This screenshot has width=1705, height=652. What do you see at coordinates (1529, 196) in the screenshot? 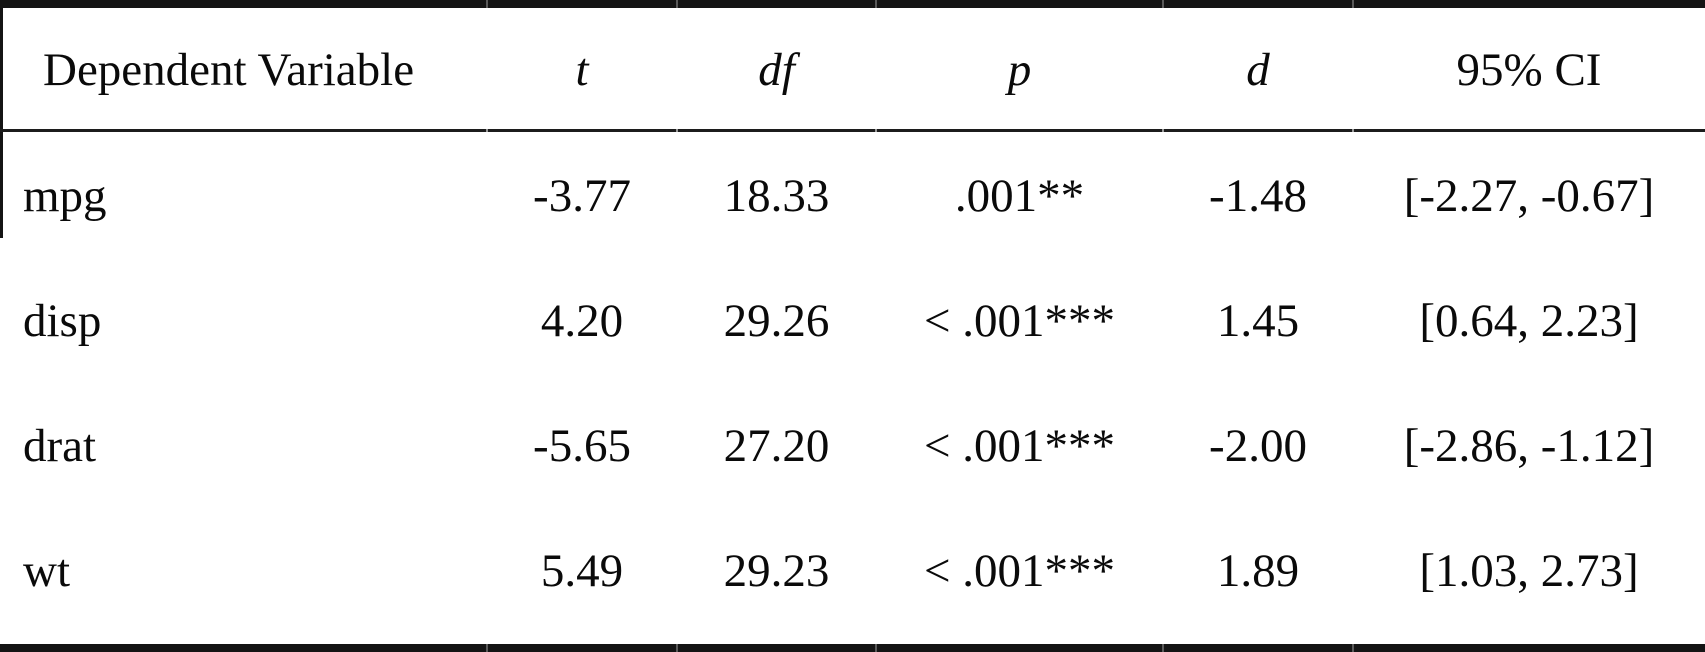
I see `table-cell-mpg-ci: [-2.27, -0.67]` at bounding box center [1529, 196].